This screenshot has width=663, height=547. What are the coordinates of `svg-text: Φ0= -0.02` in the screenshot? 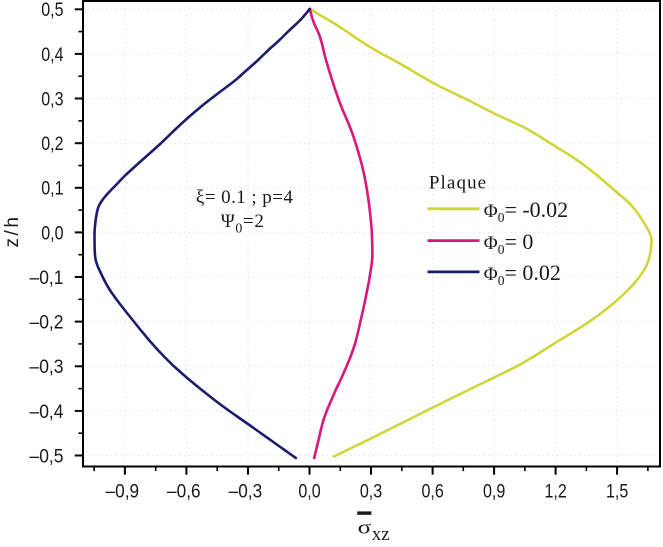 It's located at (526, 211).